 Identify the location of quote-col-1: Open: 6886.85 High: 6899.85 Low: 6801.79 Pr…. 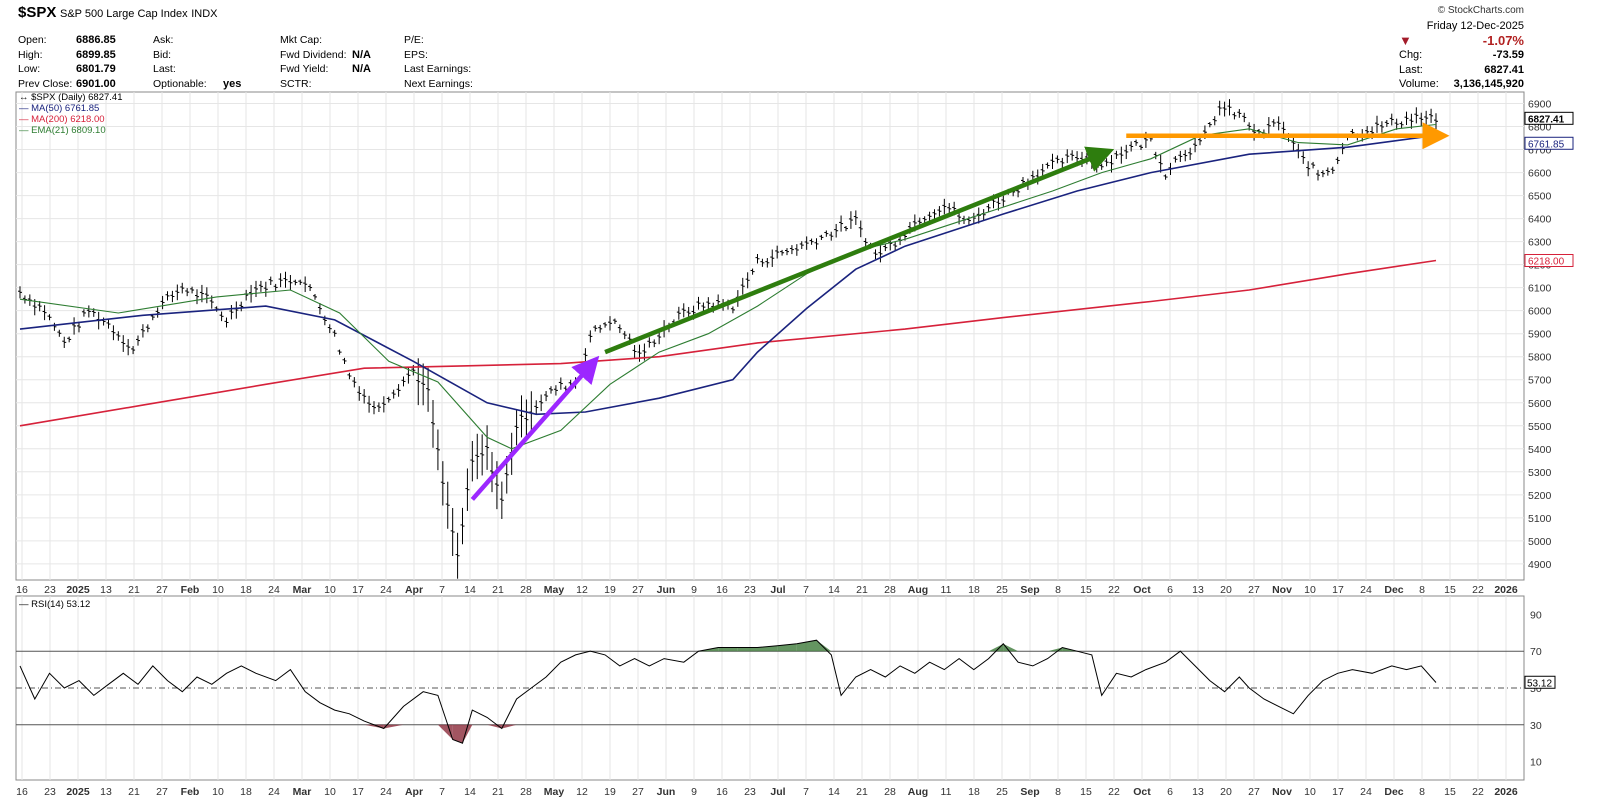
(67, 62).